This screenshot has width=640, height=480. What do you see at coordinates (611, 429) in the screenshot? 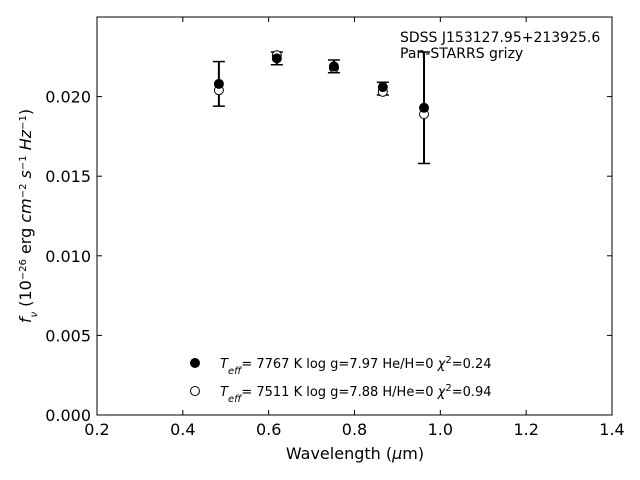
I see `x-tick-label: 1.4` at bounding box center [611, 429].